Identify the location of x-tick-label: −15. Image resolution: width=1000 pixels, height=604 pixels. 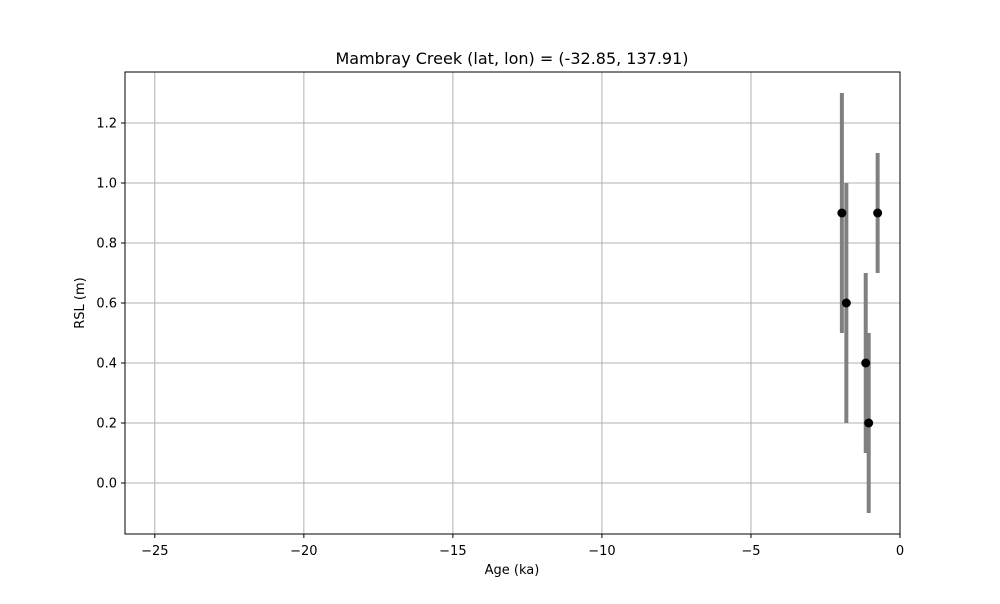
(452, 551).